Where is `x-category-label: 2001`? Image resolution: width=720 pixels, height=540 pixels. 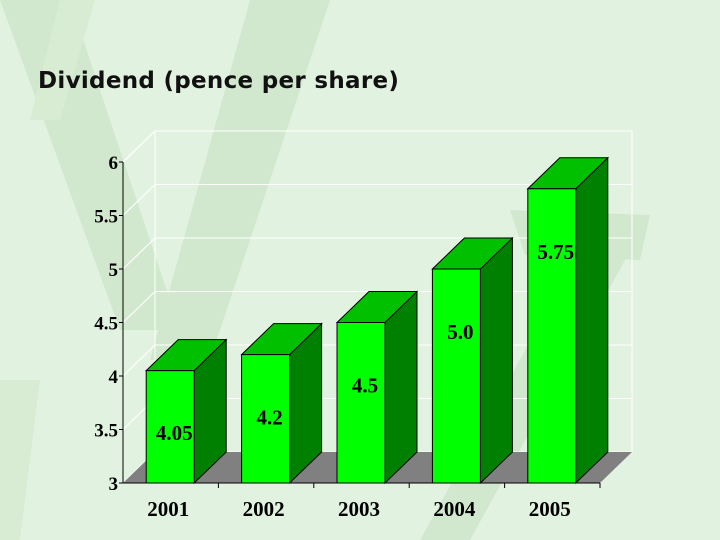 x-category-label: 2001 is located at coordinates (168, 509).